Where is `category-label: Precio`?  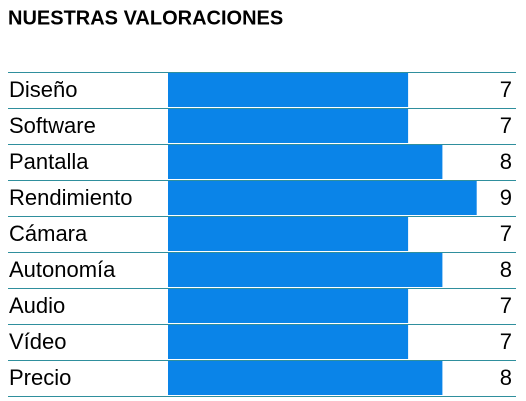
category-label: Precio is located at coordinates (40, 377).